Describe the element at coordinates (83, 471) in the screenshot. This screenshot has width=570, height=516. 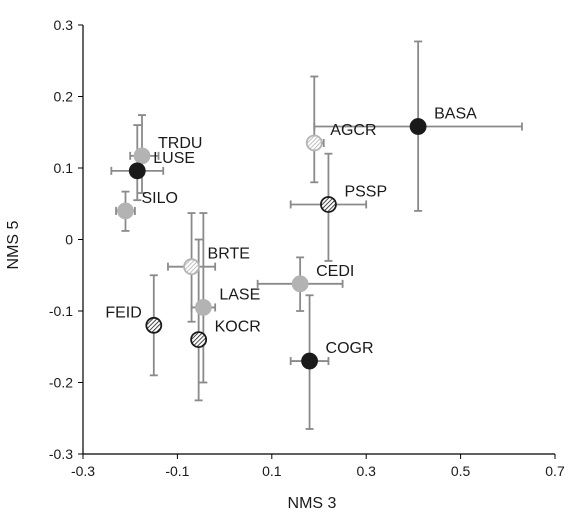
I see `x-tick-label: -0.3` at that location.